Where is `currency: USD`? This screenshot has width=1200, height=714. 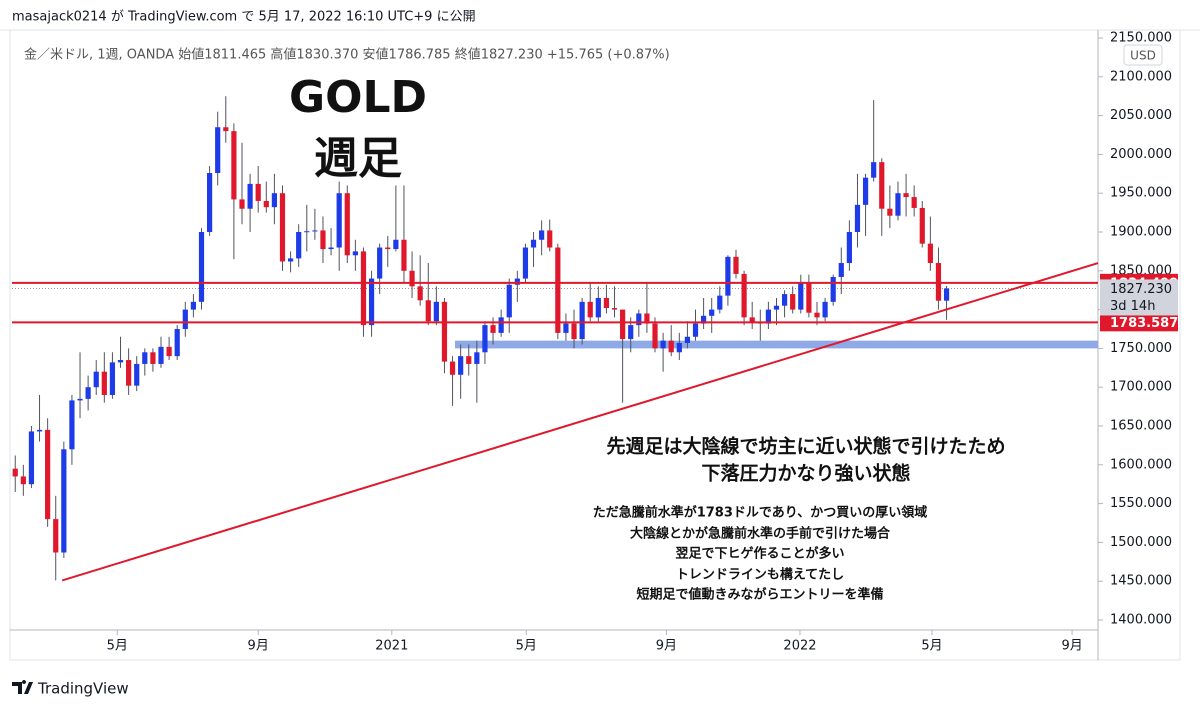
currency: USD is located at coordinates (1143, 56).